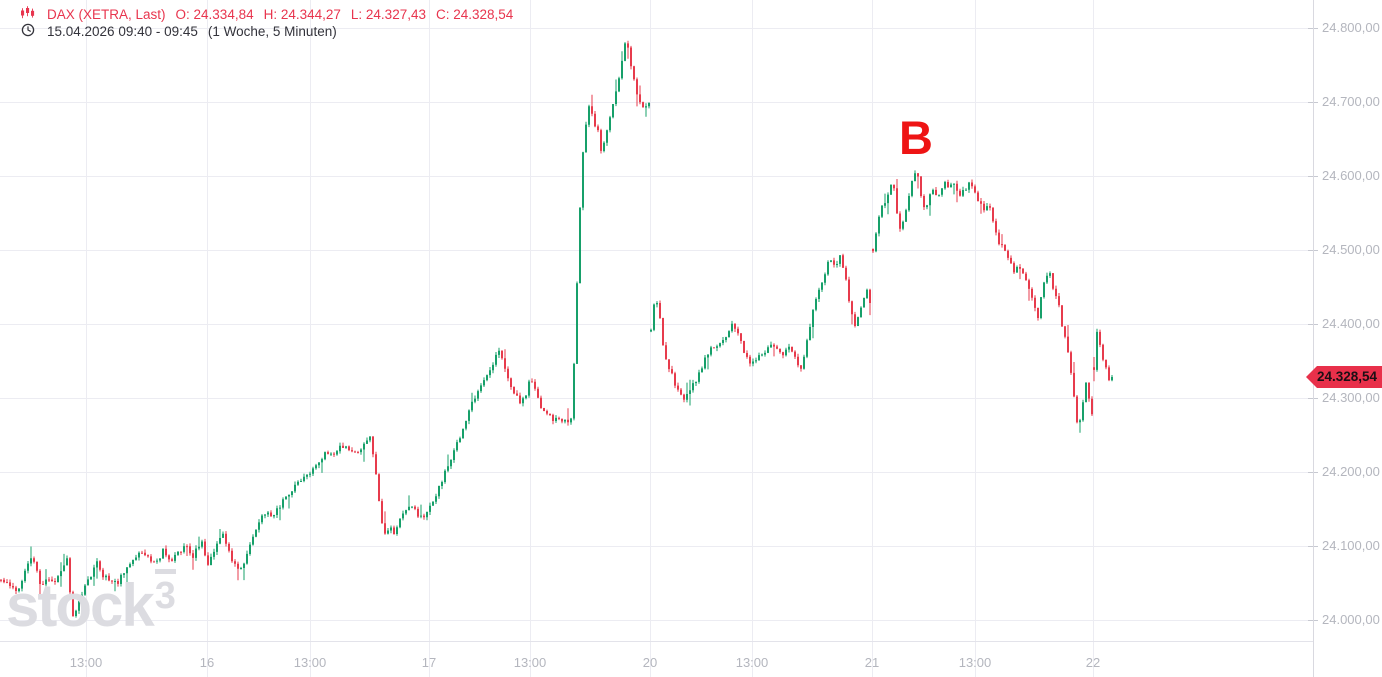 Image resolution: width=1382 pixels, height=677 pixels. I want to click on price-axis-label: 24.400,00, so click(1351, 323).